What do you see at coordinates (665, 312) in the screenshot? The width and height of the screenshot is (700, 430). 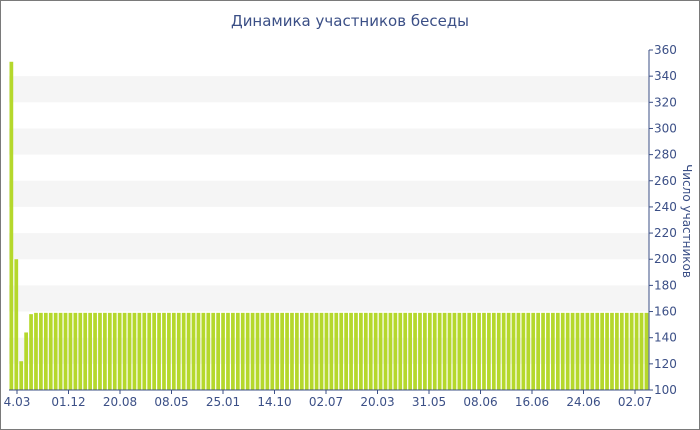 I see `y-tick-label: 160` at bounding box center [665, 312].